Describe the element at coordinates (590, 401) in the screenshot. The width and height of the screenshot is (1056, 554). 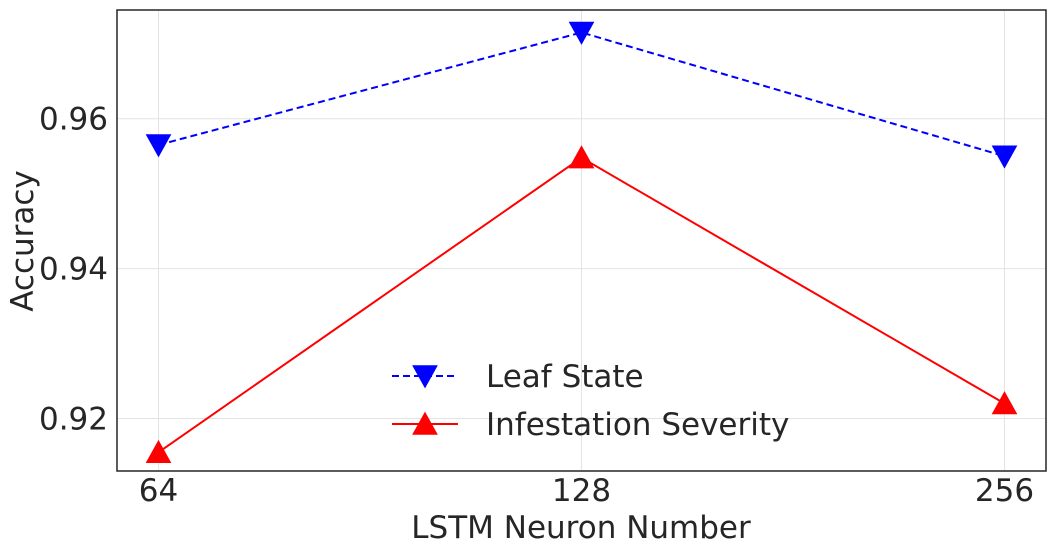
I see `legend: Leaf State Infestation Severity` at that location.